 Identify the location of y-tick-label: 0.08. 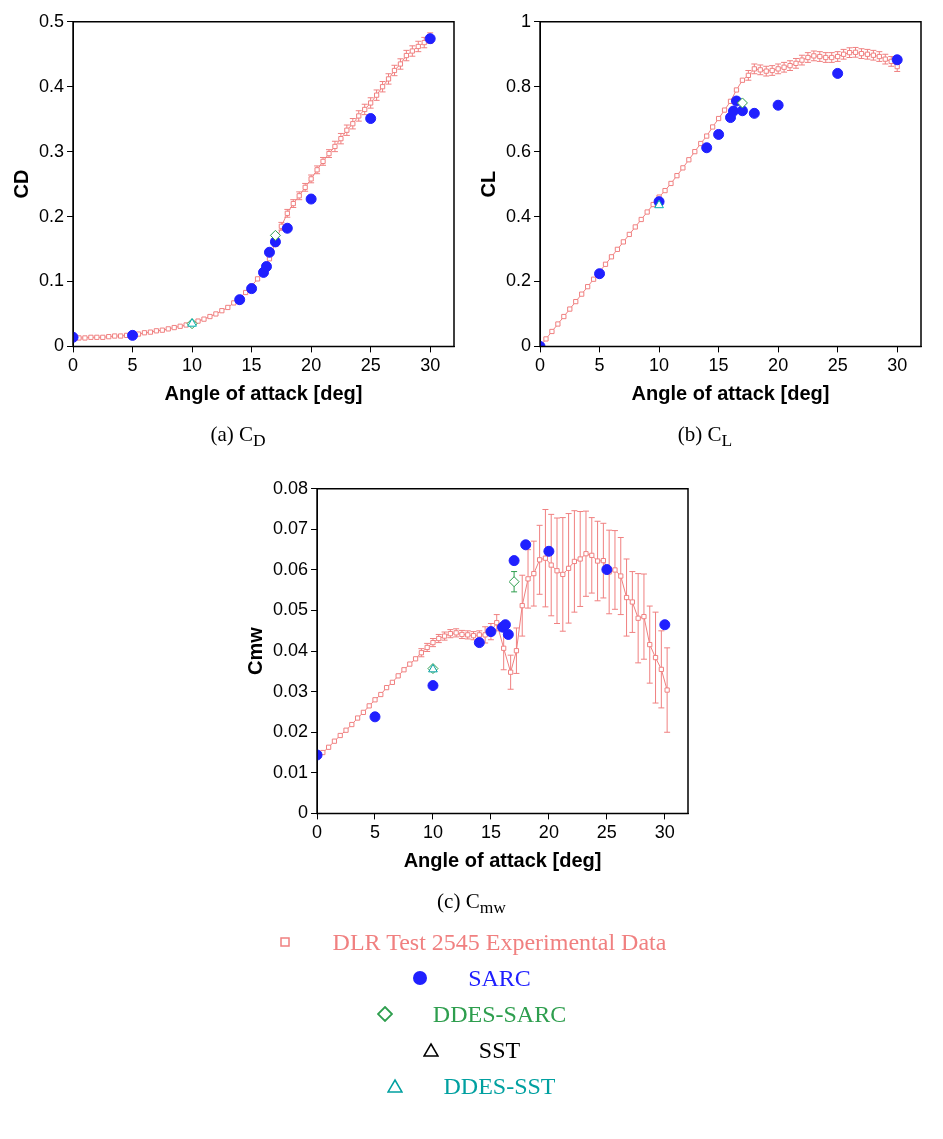
(290, 487).